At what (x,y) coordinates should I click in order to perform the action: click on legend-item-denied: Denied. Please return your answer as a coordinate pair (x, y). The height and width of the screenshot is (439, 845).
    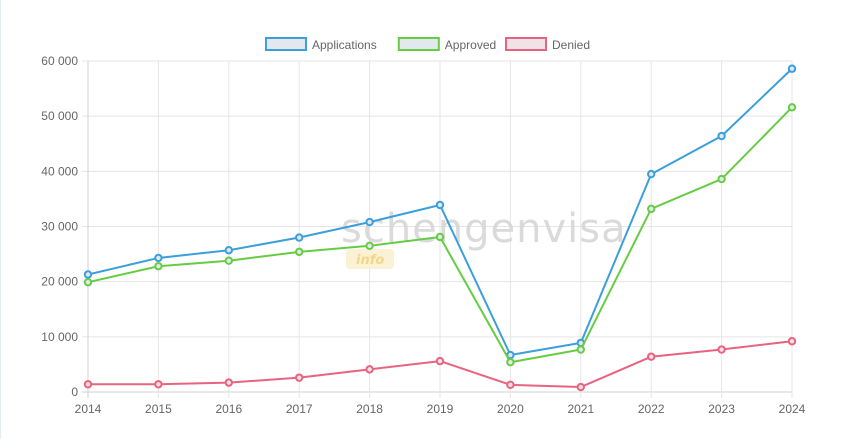
    Looking at the image, I should click on (547, 44).